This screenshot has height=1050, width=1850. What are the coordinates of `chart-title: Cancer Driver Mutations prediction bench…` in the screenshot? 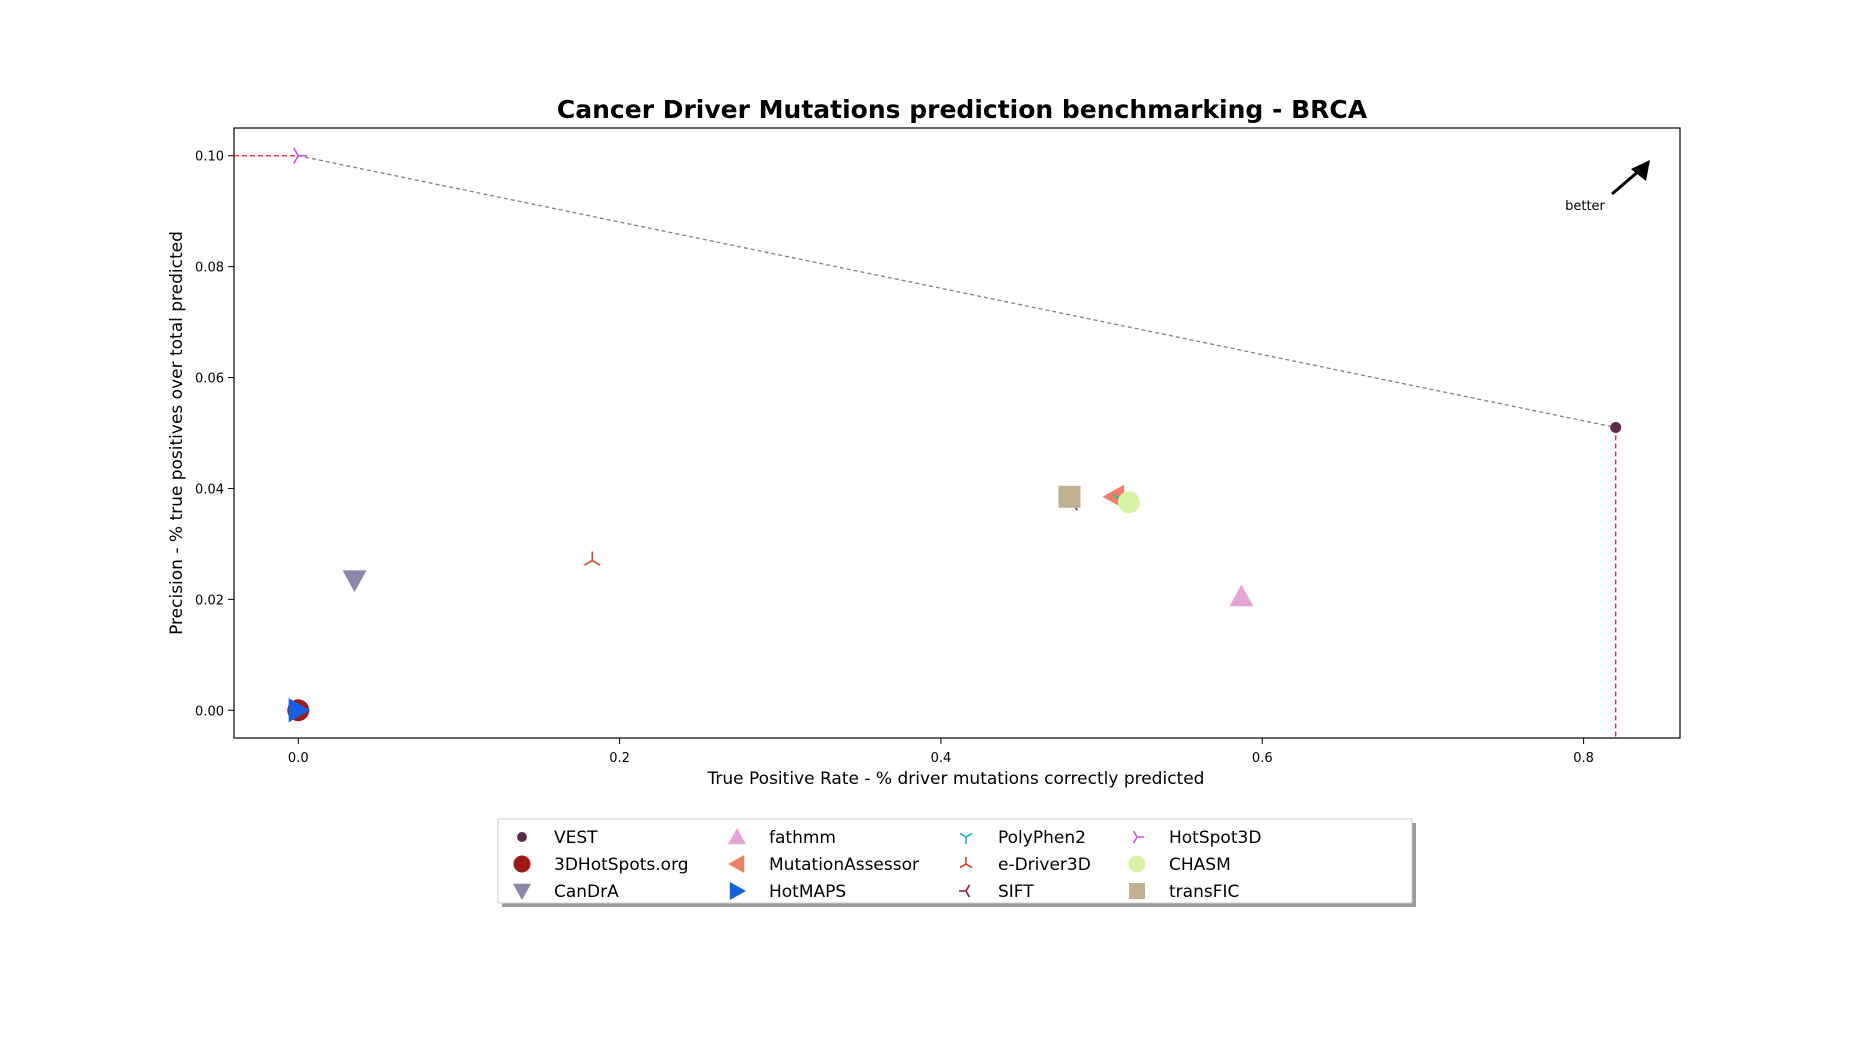 It's located at (962, 109).